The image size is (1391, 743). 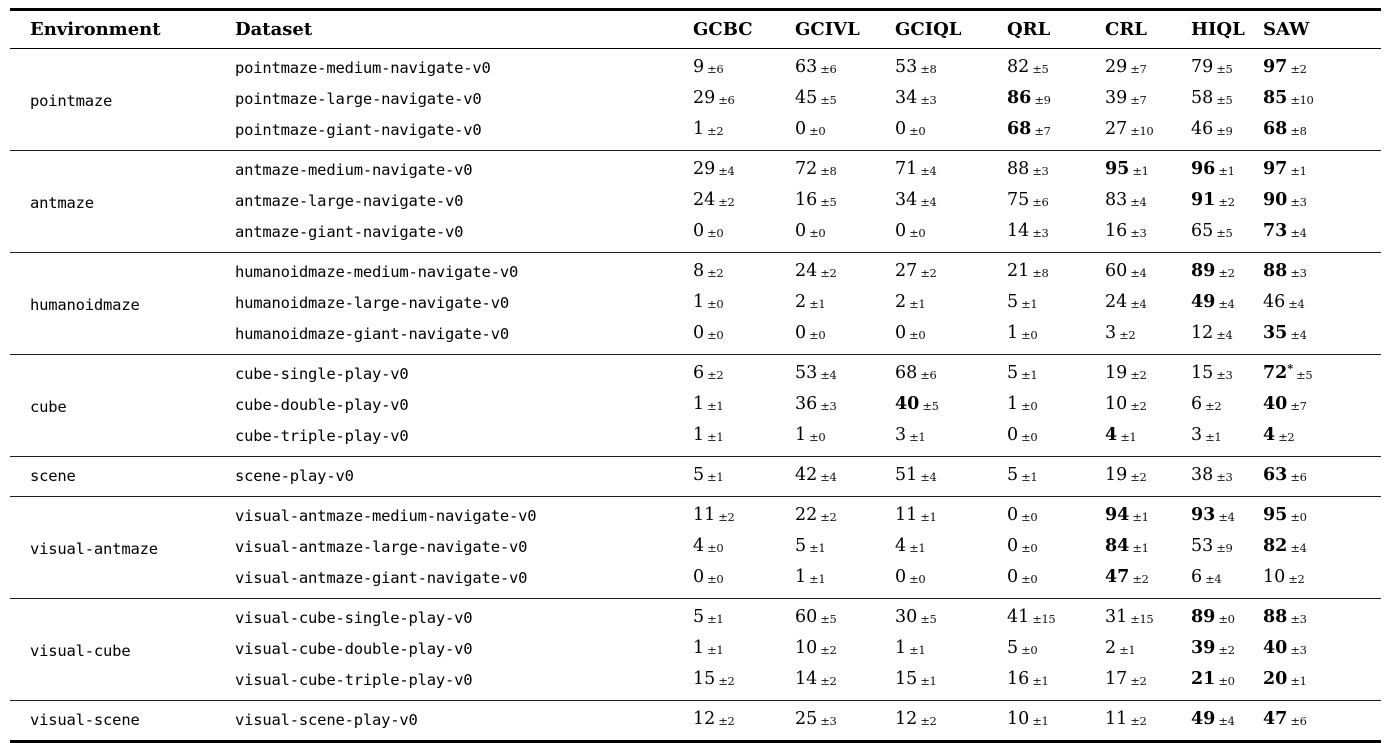 I want to click on score-cell: 45 ±5, so click(x=825, y=99).